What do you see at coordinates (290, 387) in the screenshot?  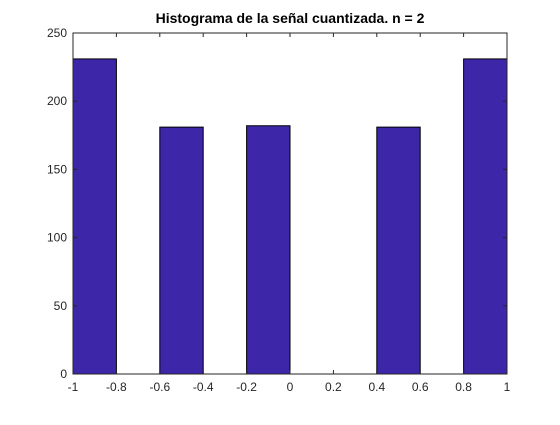 I see `x-tick-label: 0` at bounding box center [290, 387].